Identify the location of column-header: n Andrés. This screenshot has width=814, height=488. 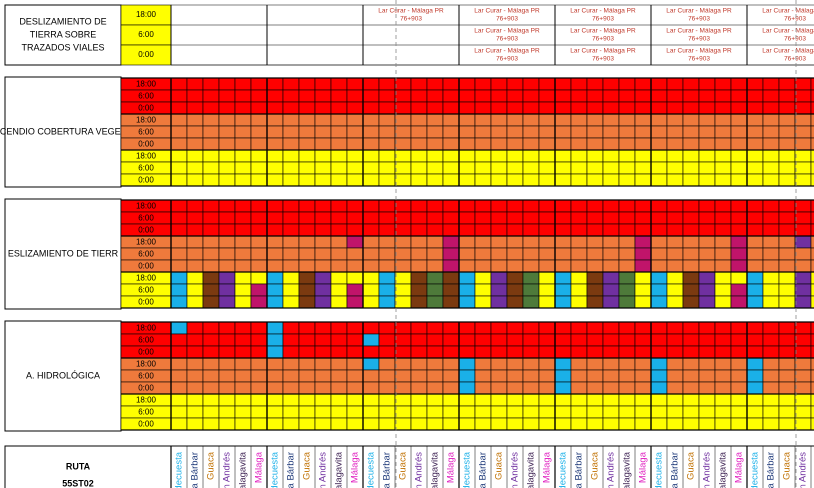
(707, 470).